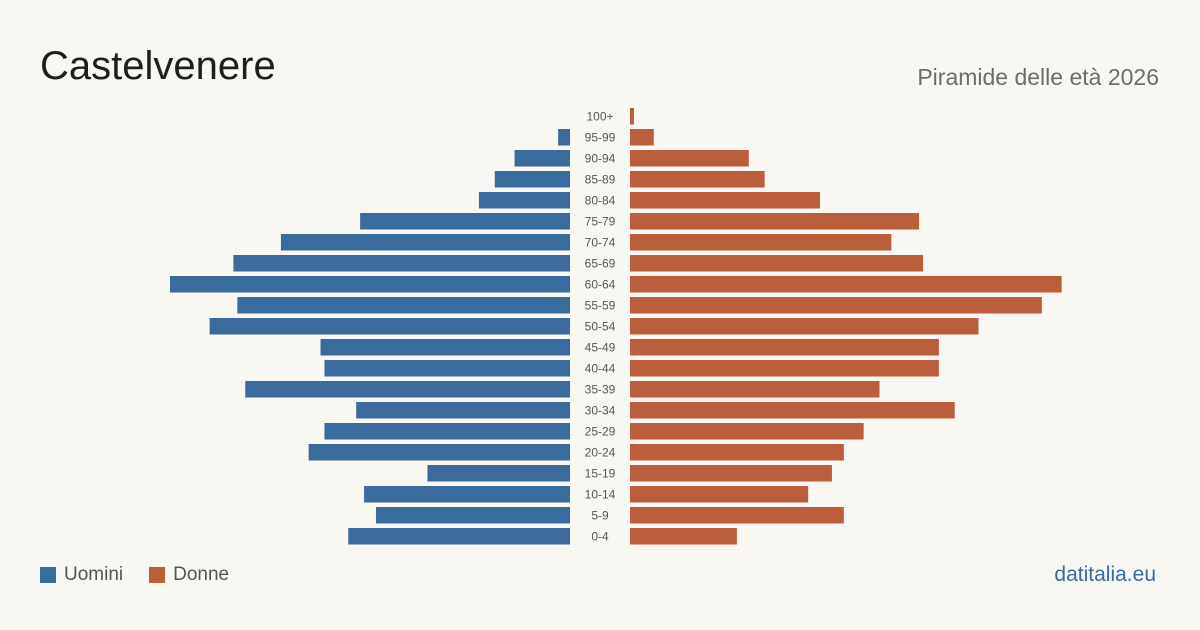 This screenshot has height=630, width=1200. I want to click on age-label: 70-74, so click(600, 242).